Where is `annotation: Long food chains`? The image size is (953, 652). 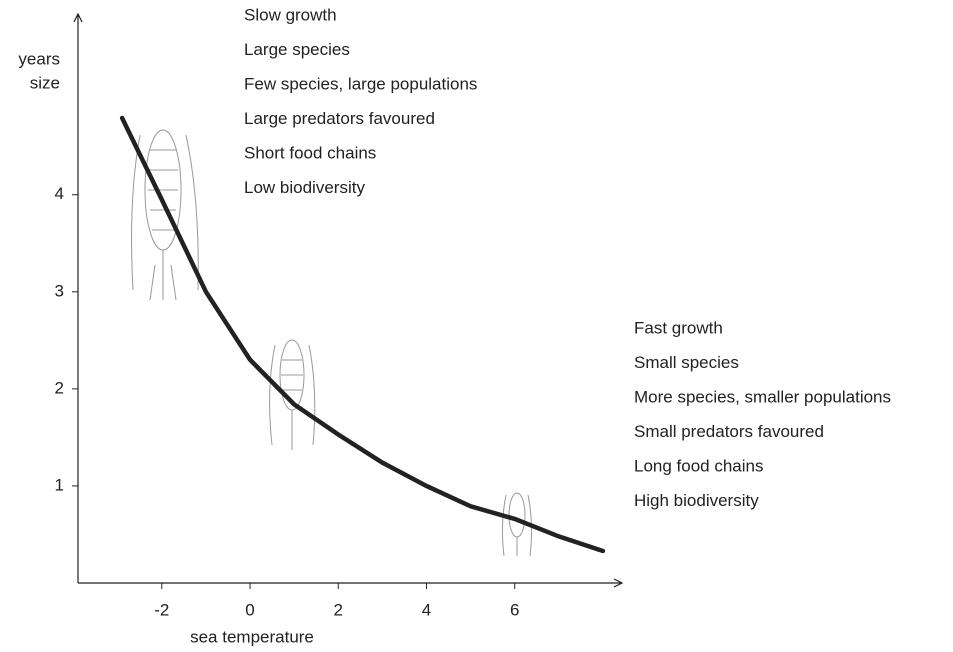 annotation: Long food chains is located at coordinates (699, 465).